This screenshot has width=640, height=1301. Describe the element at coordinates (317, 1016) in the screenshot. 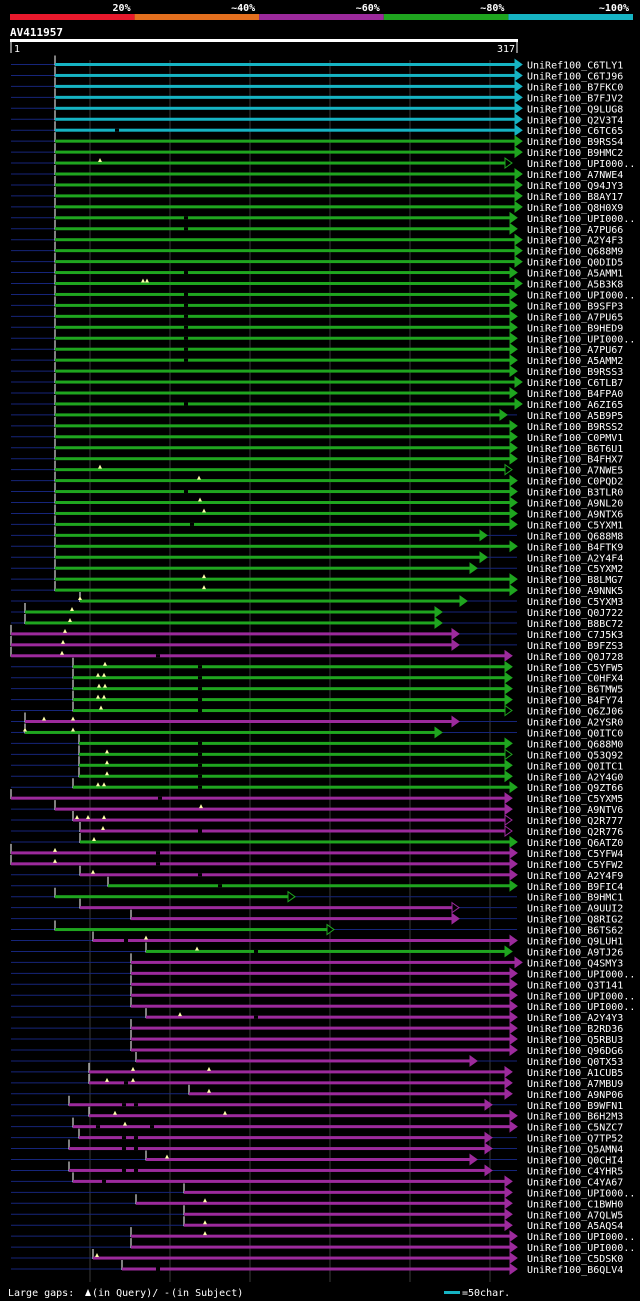

I see `hit-row: UniRef100_A2Y4Y3` at that location.